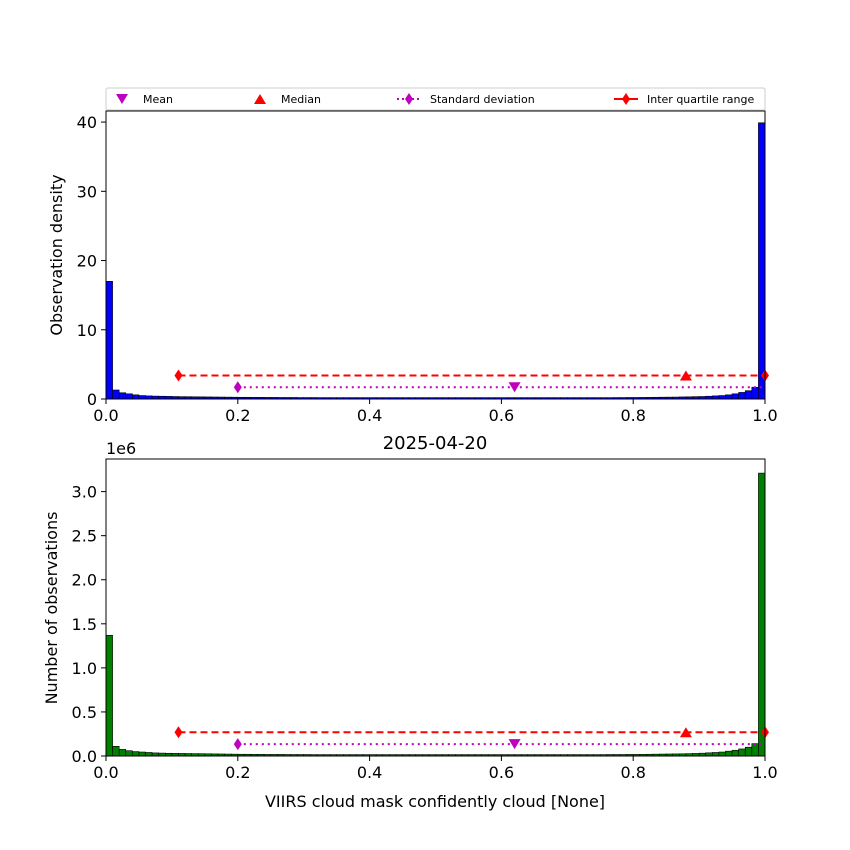 The width and height of the screenshot is (850, 850). I want to click on top-std-start-marker, so click(237, 387).